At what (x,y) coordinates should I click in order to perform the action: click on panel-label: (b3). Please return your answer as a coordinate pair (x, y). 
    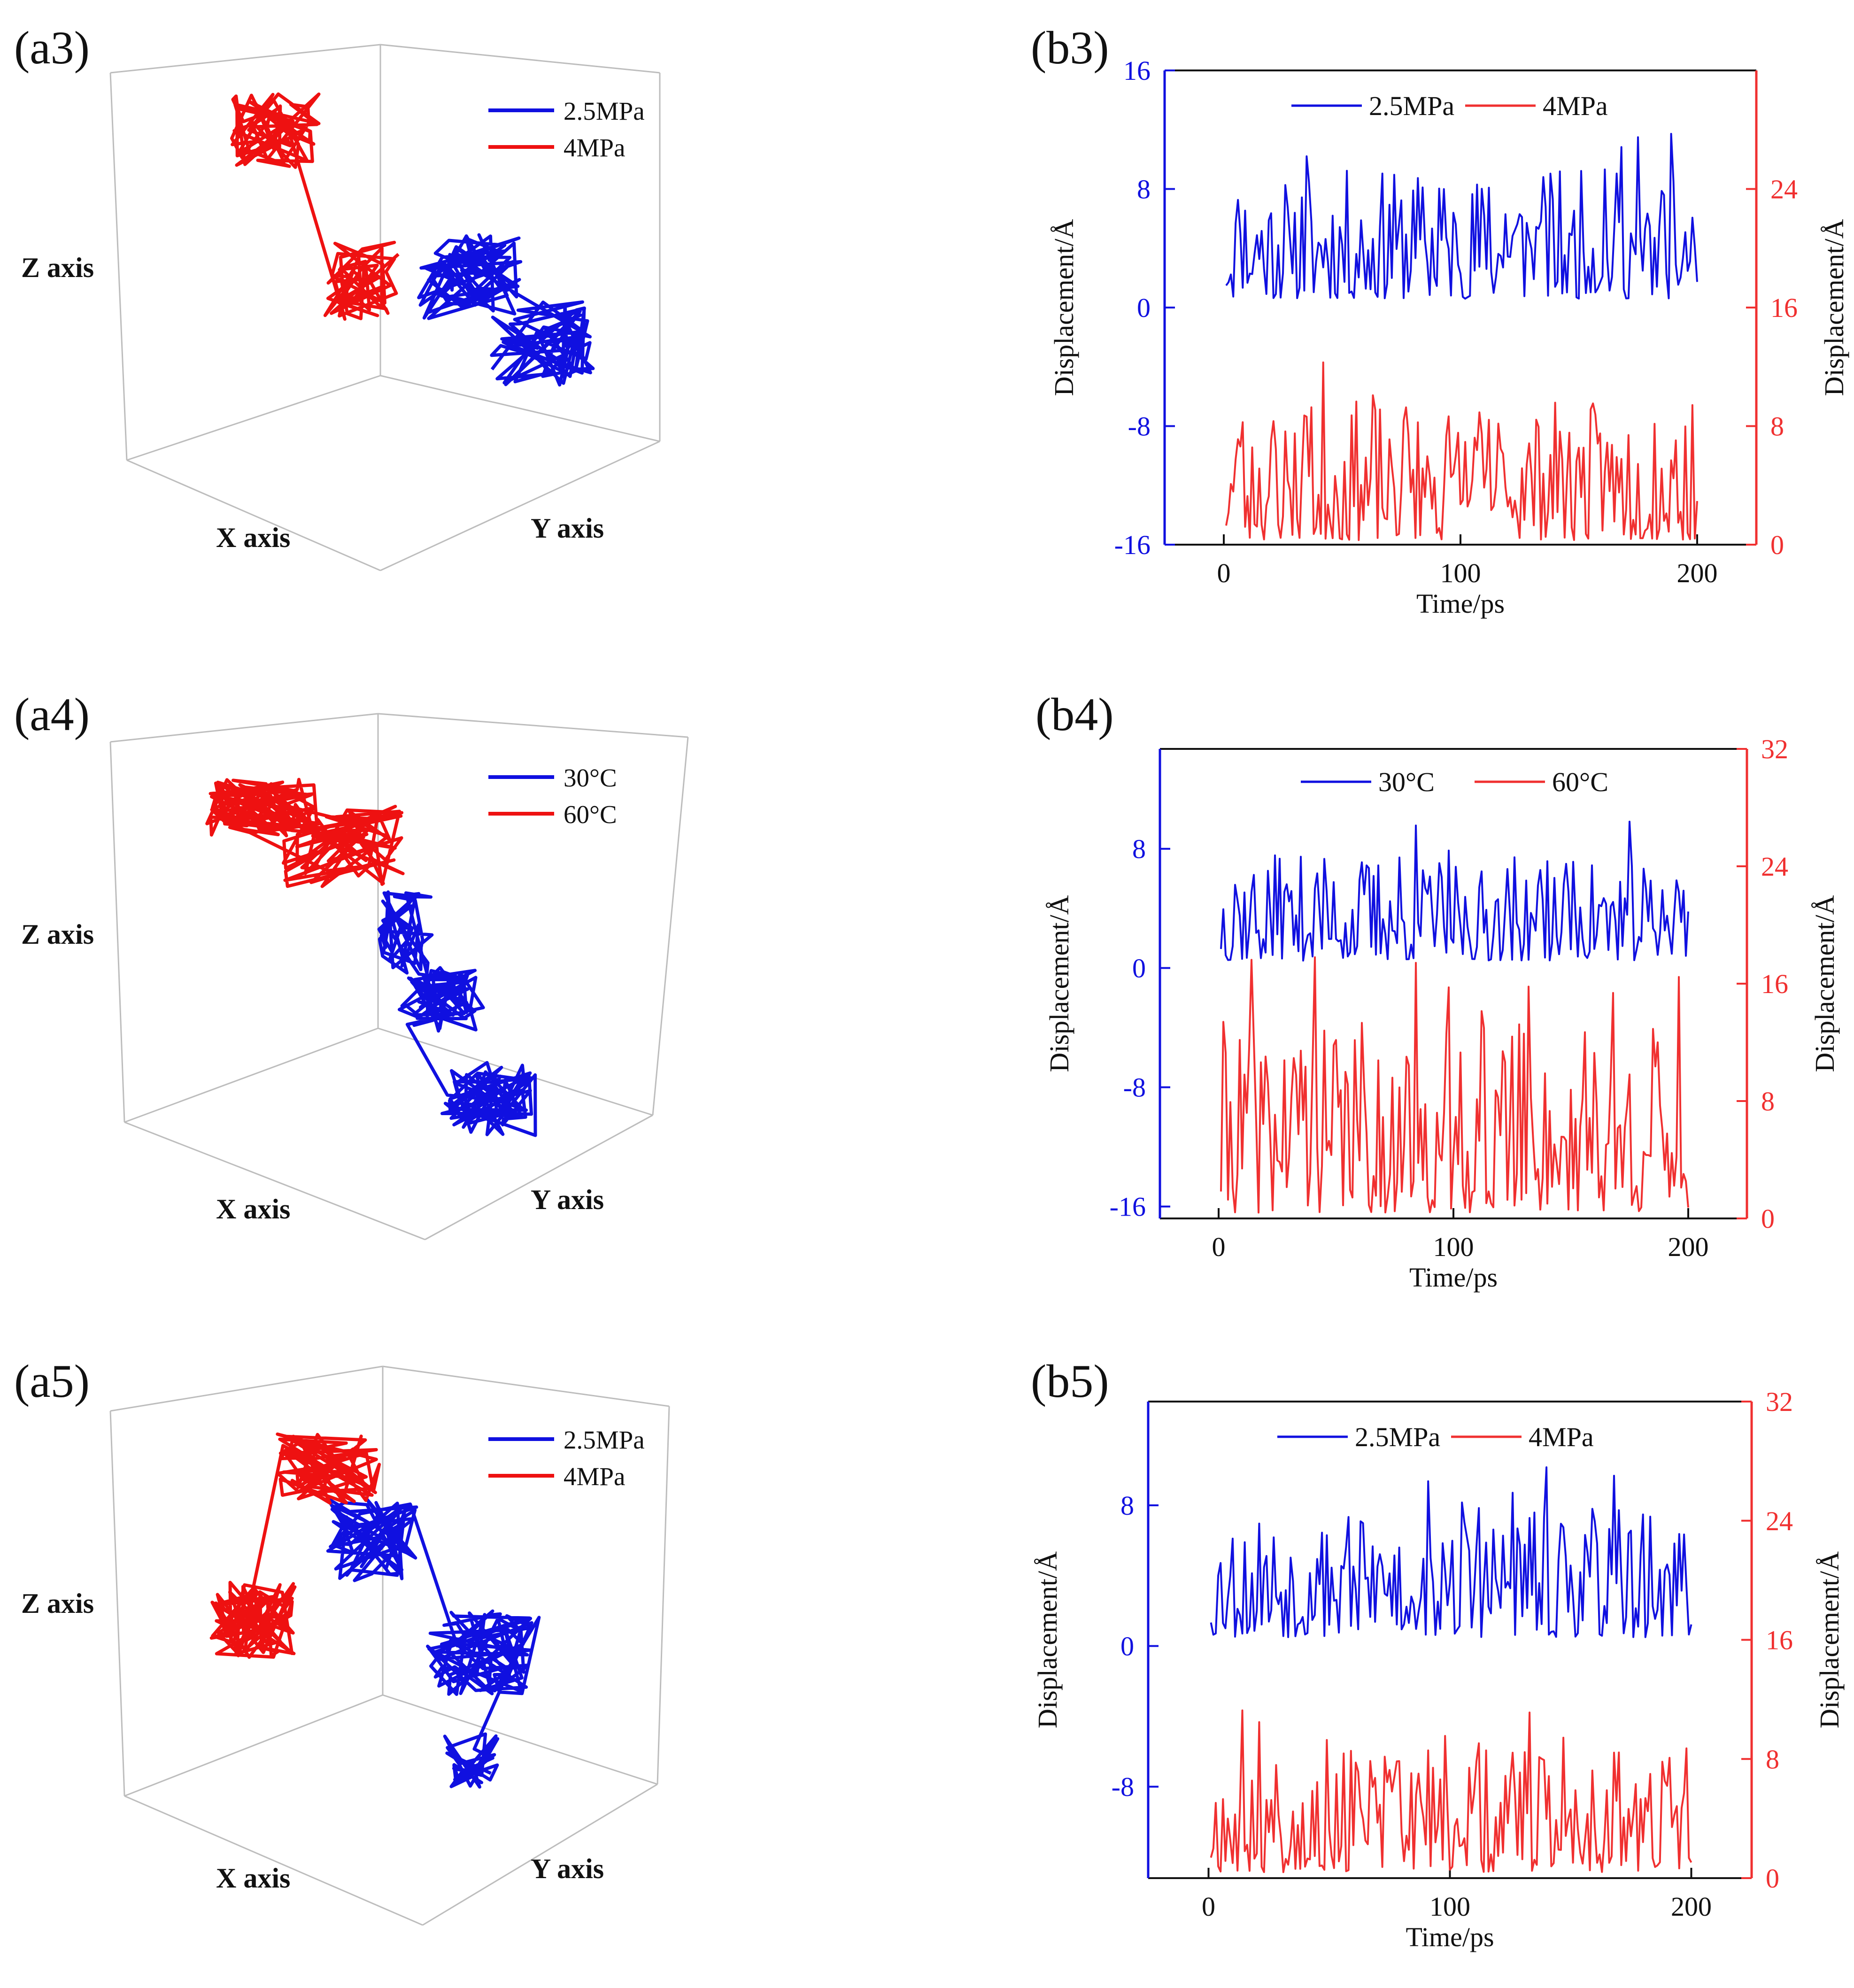
    Looking at the image, I should click on (1070, 48).